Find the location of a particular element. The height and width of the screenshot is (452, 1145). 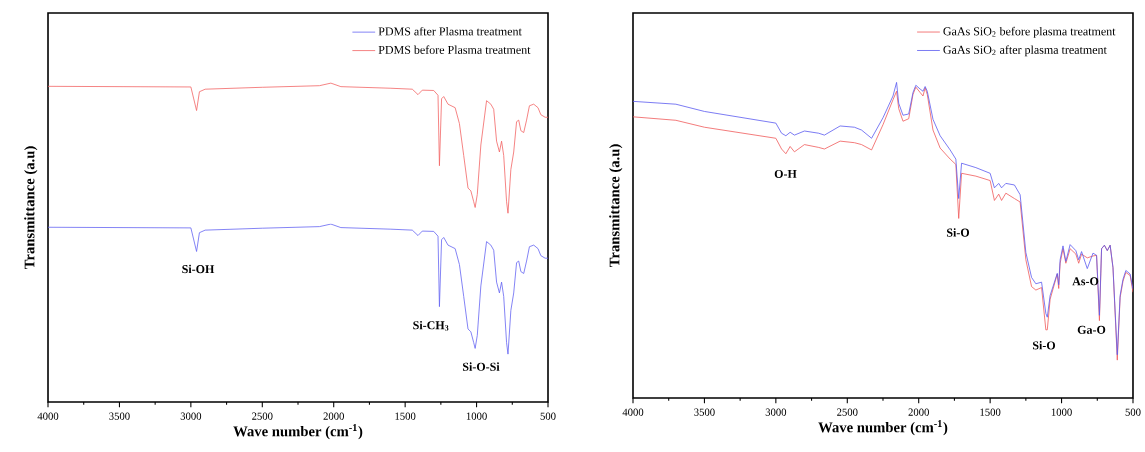

legend-label: PDMS before Plasma treatment is located at coordinates (454, 49).